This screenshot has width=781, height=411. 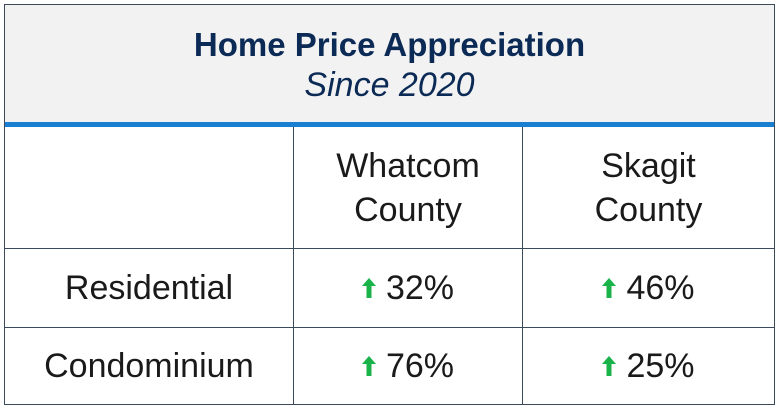 What do you see at coordinates (389, 124) in the screenshot?
I see `accent-divider` at bounding box center [389, 124].